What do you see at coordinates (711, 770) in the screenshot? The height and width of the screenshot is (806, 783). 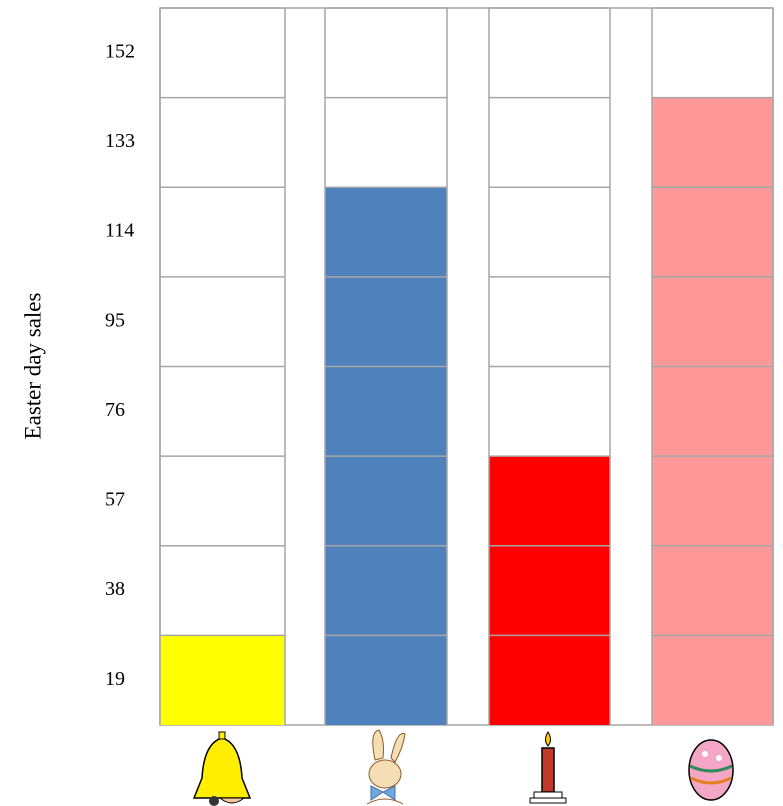 I see `egg-icon` at bounding box center [711, 770].